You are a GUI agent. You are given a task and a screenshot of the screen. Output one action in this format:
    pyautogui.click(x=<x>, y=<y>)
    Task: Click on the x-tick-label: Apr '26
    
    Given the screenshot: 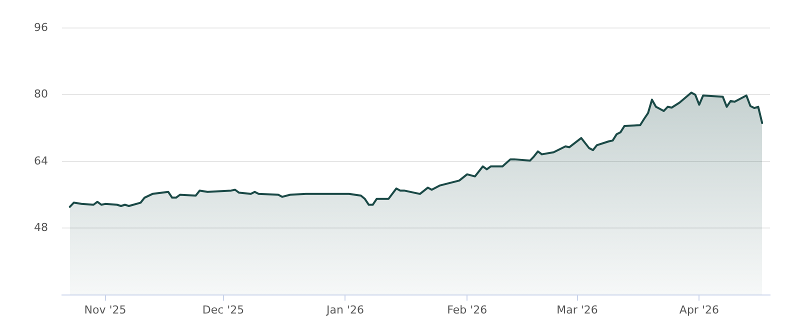 What is the action you would take?
    pyautogui.click(x=699, y=309)
    